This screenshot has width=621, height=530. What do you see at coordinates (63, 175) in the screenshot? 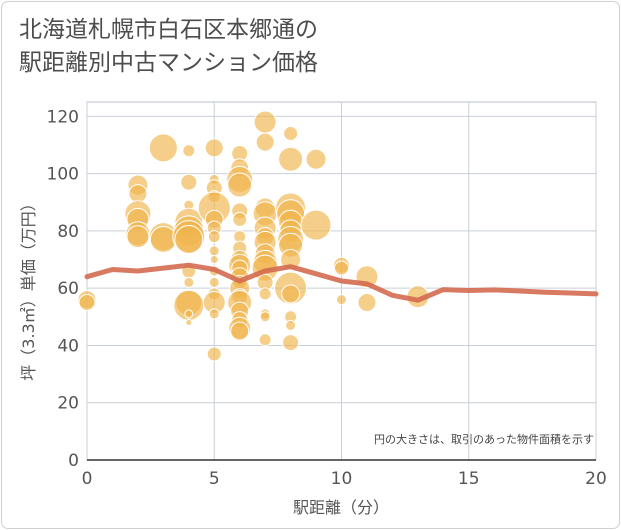
I see `y-tick-label: 100` at bounding box center [63, 175].